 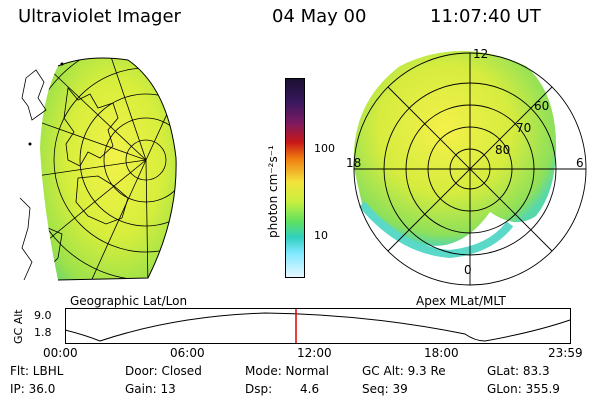 What do you see at coordinates (321, 235) in the screenshot?
I see `colorbar-tick-10: 10` at bounding box center [321, 235].